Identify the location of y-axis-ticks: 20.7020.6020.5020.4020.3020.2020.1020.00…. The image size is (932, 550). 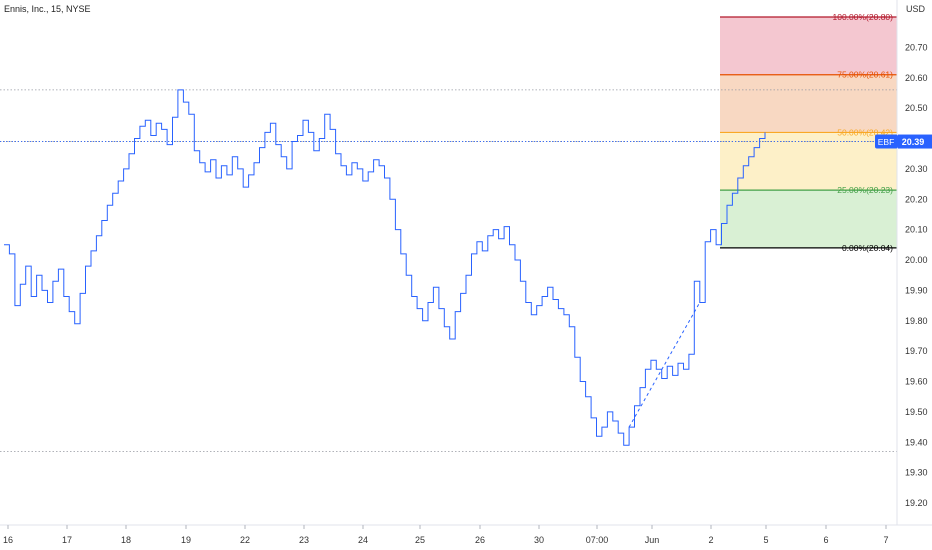
(916, 275).